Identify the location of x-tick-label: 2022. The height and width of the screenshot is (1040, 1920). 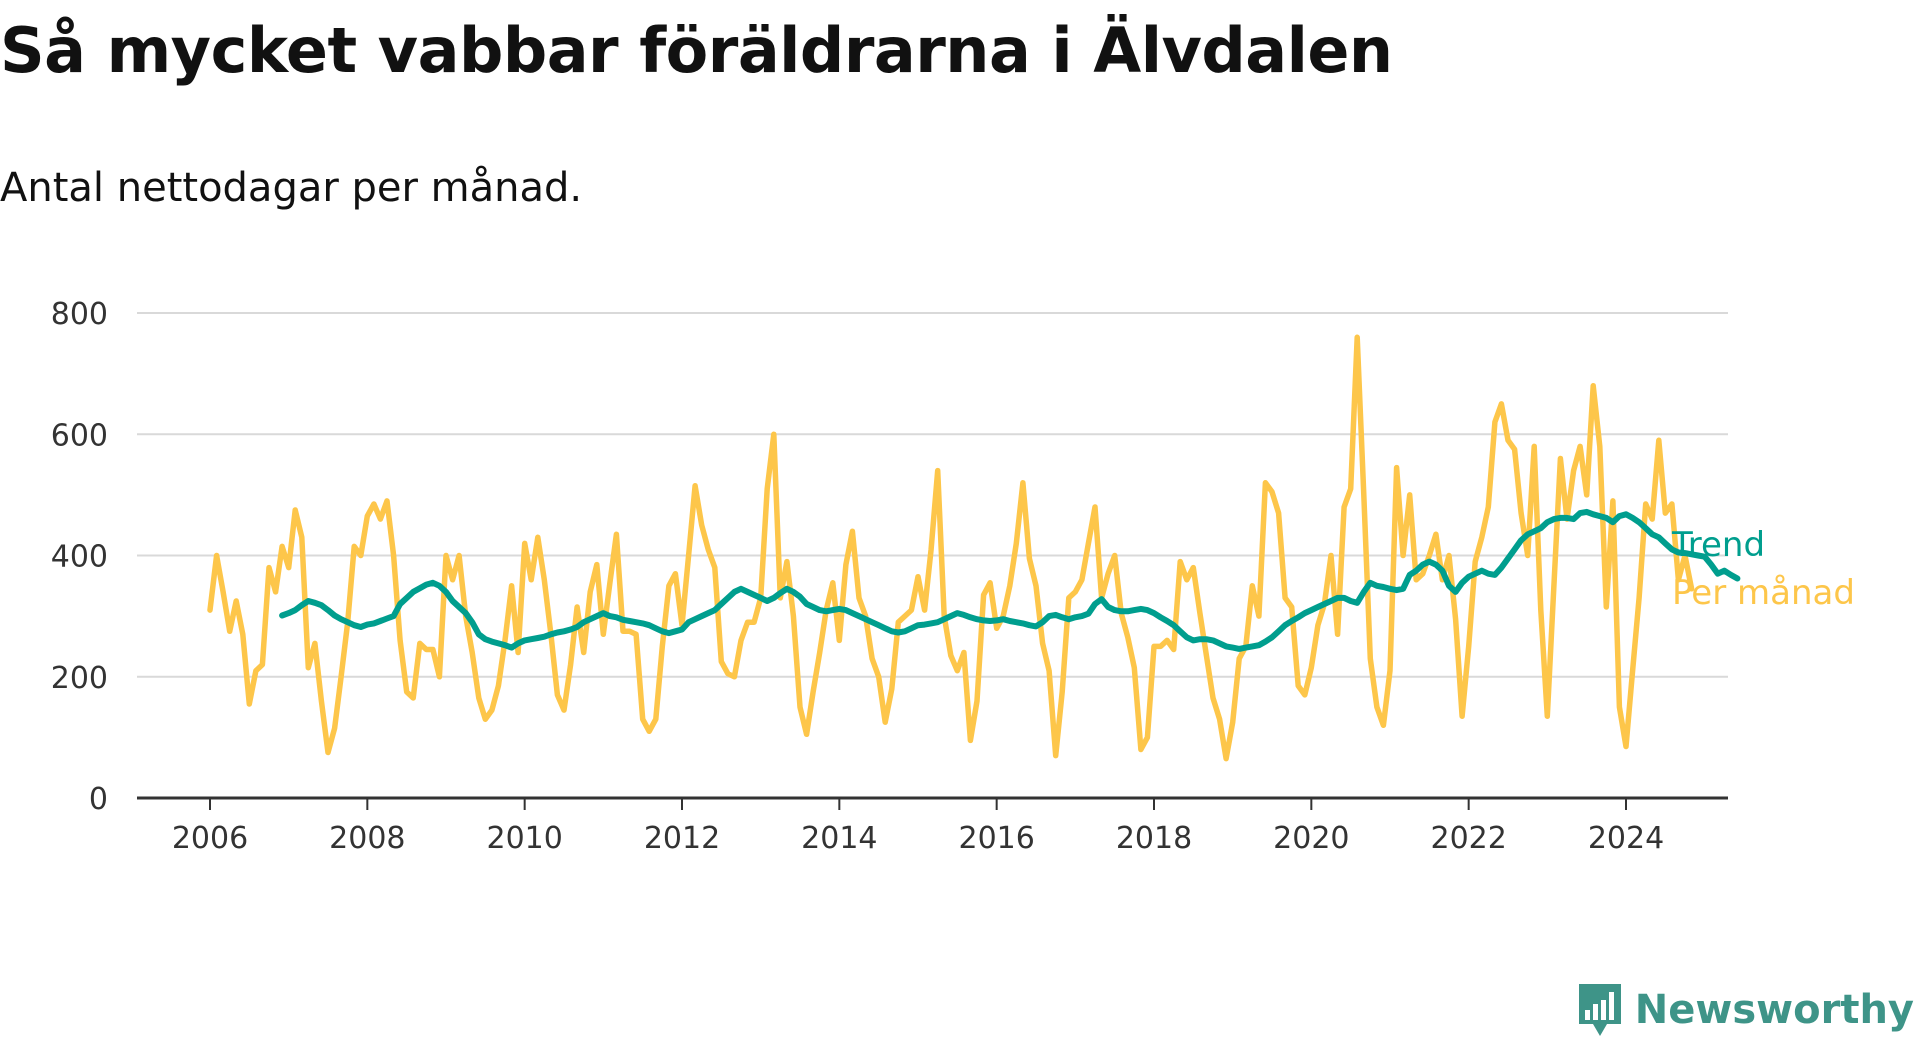
(1468, 838).